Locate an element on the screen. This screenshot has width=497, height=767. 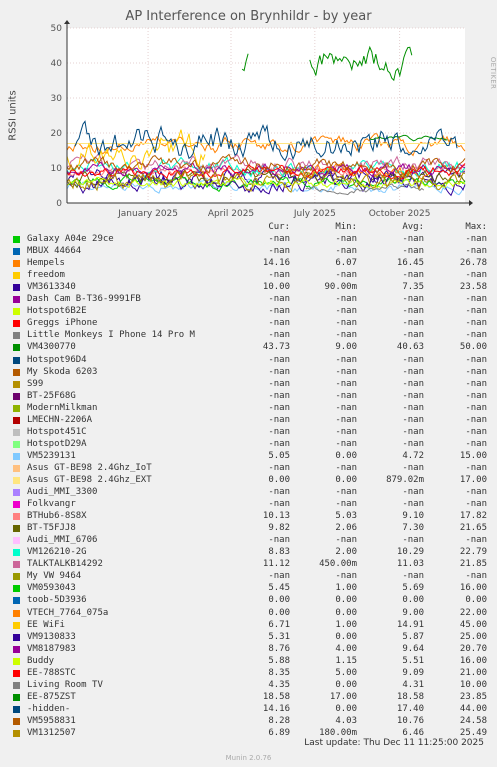
legend-series-name: Galaxy A04e 29ce is located at coordinates (70, 239).